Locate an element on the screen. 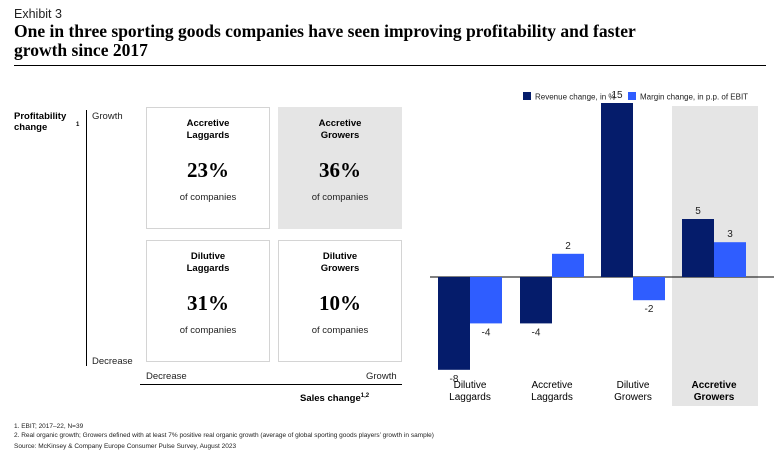 The width and height of the screenshot is (778, 462). quadrant-name: Accretive Laggards is located at coordinates (208, 130).